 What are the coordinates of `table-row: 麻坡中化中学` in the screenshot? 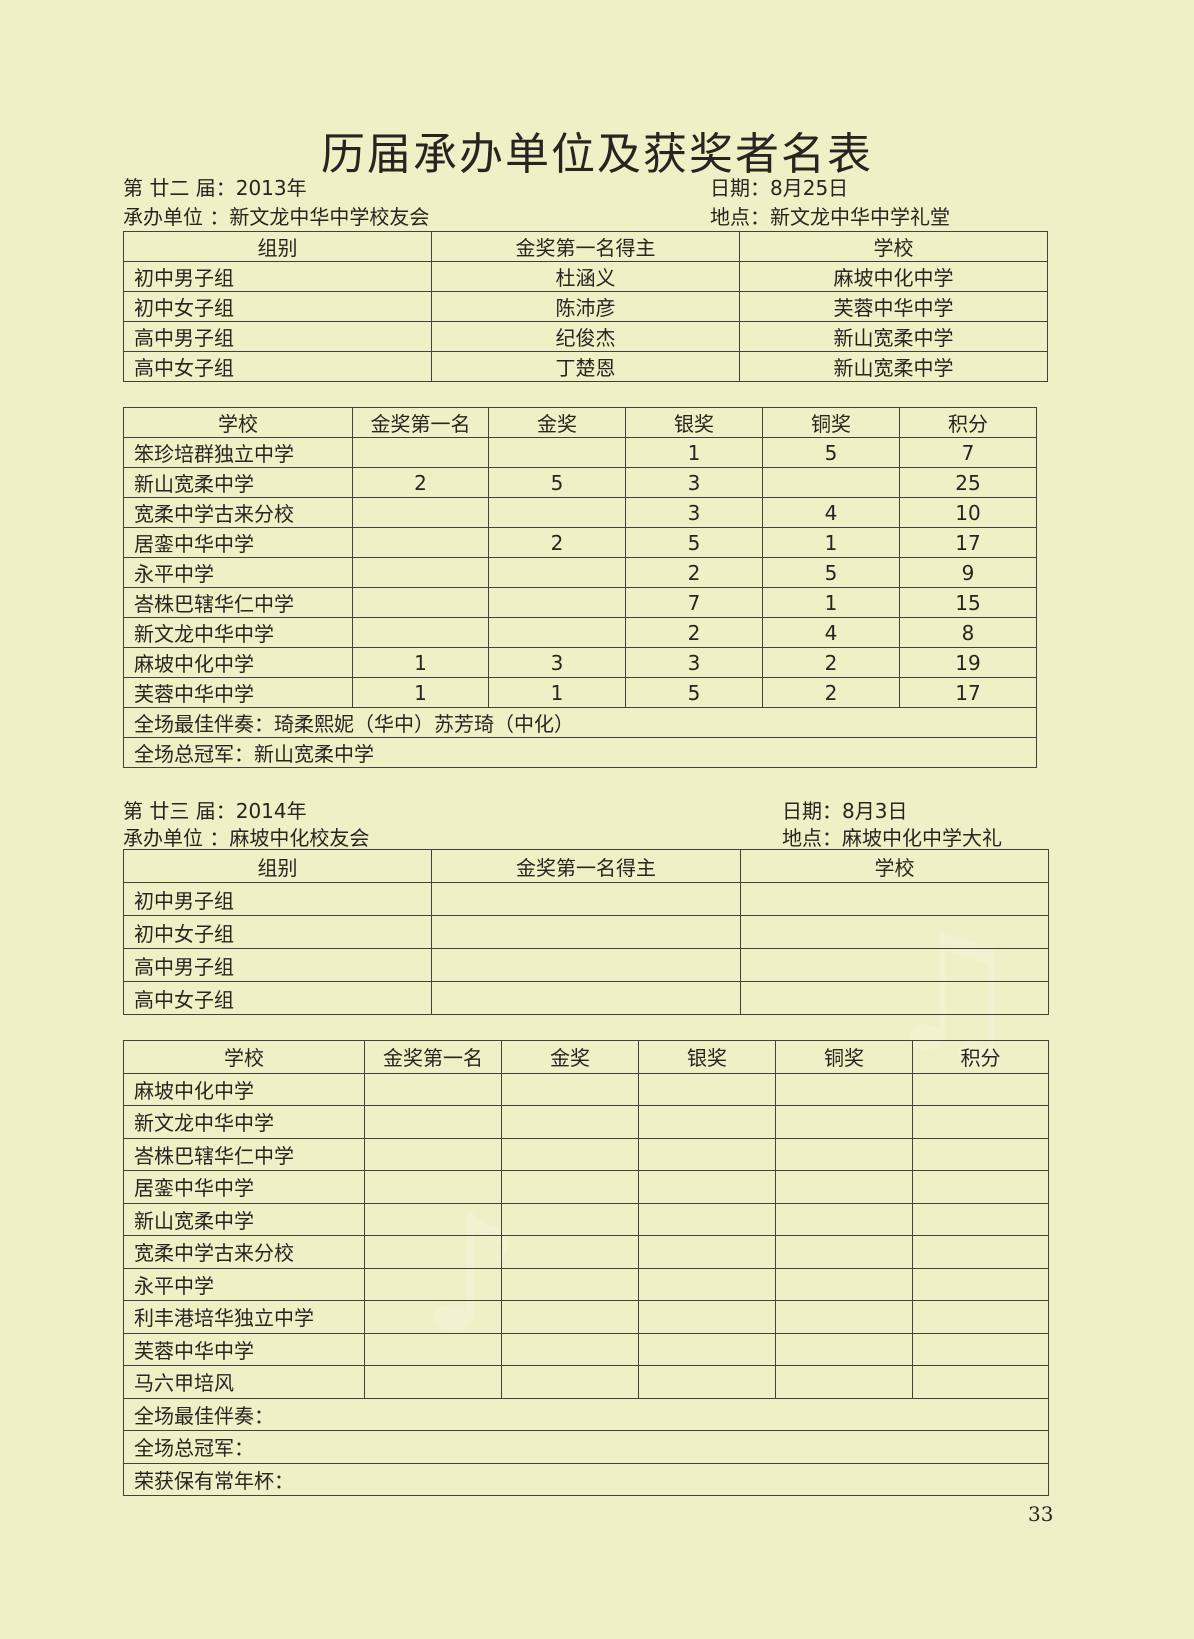 It's located at (586, 1089).